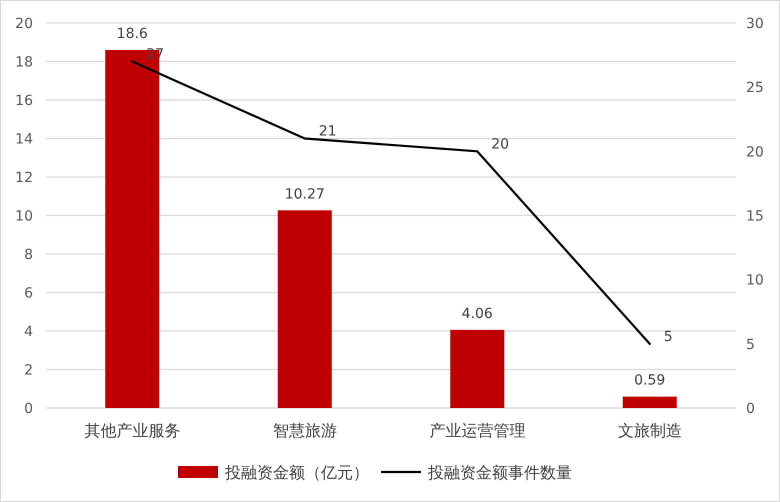 The width and height of the screenshot is (780, 502). What do you see at coordinates (500, 144) in the screenshot?
I see `data-label: 20` at bounding box center [500, 144].